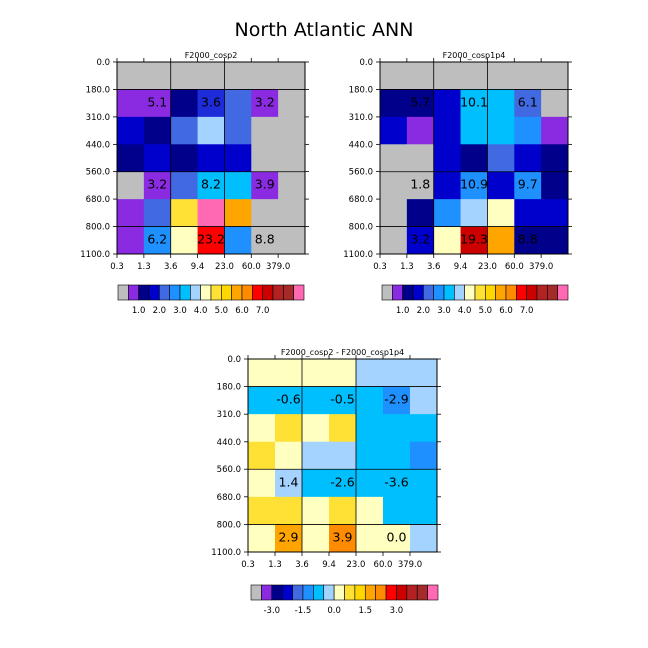 The image size is (648, 648). Describe the element at coordinates (361, 228) in the screenshot. I see `y-tick-label: 800.0` at that location.